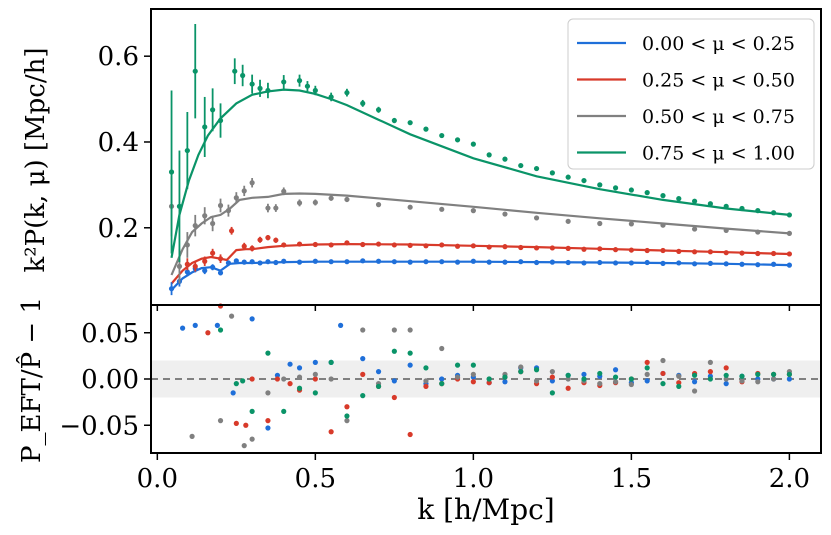 Image resolution: width=831 pixels, height=535 pixels. I want to click on bottom-x-tick-label: 0.0, so click(157, 479).